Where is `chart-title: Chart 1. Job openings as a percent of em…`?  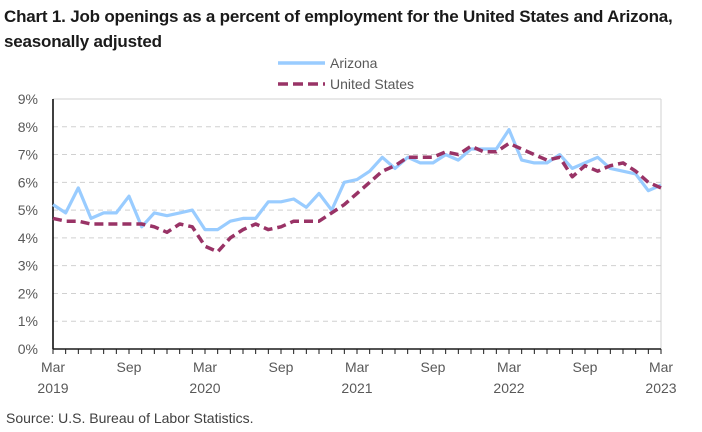 chart-title: Chart 1. Job openings as a percent of em… is located at coordinates (338, 29).